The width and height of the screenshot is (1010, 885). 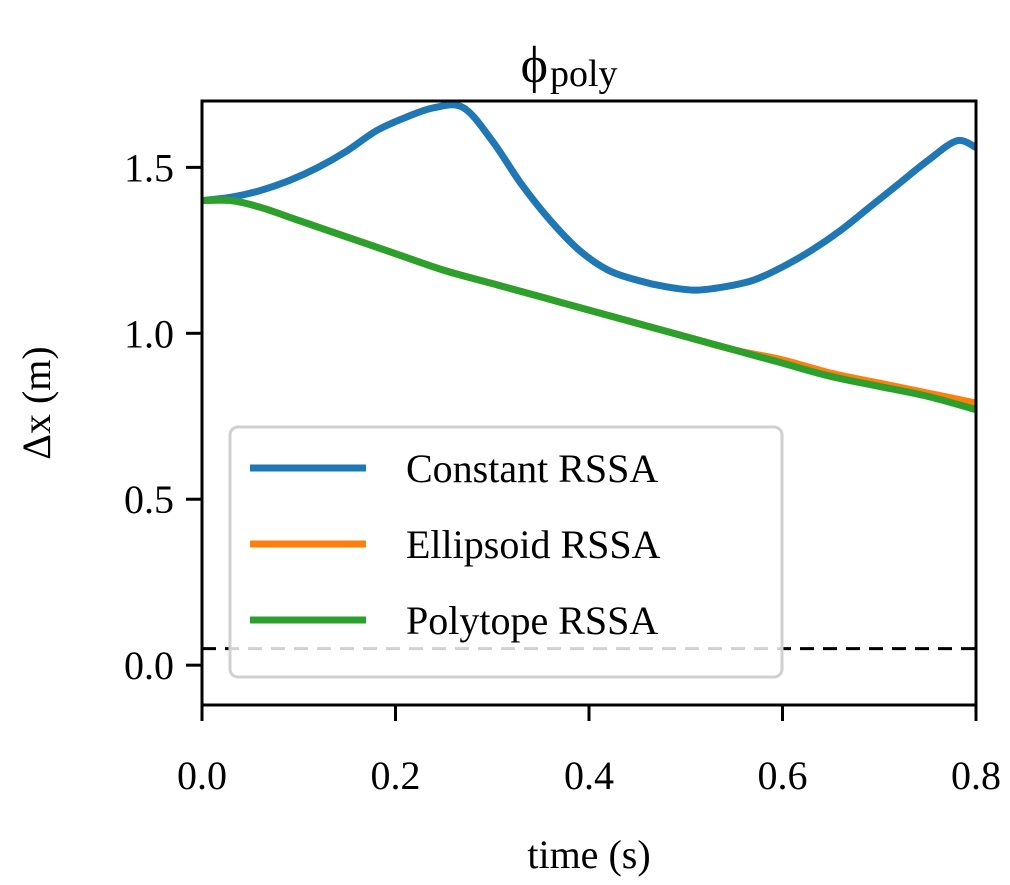 What do you see at coordinates (36, 402) in the screenshot?
I see `y-axis-label: Δx (m)` at bounding box center [36, 402].